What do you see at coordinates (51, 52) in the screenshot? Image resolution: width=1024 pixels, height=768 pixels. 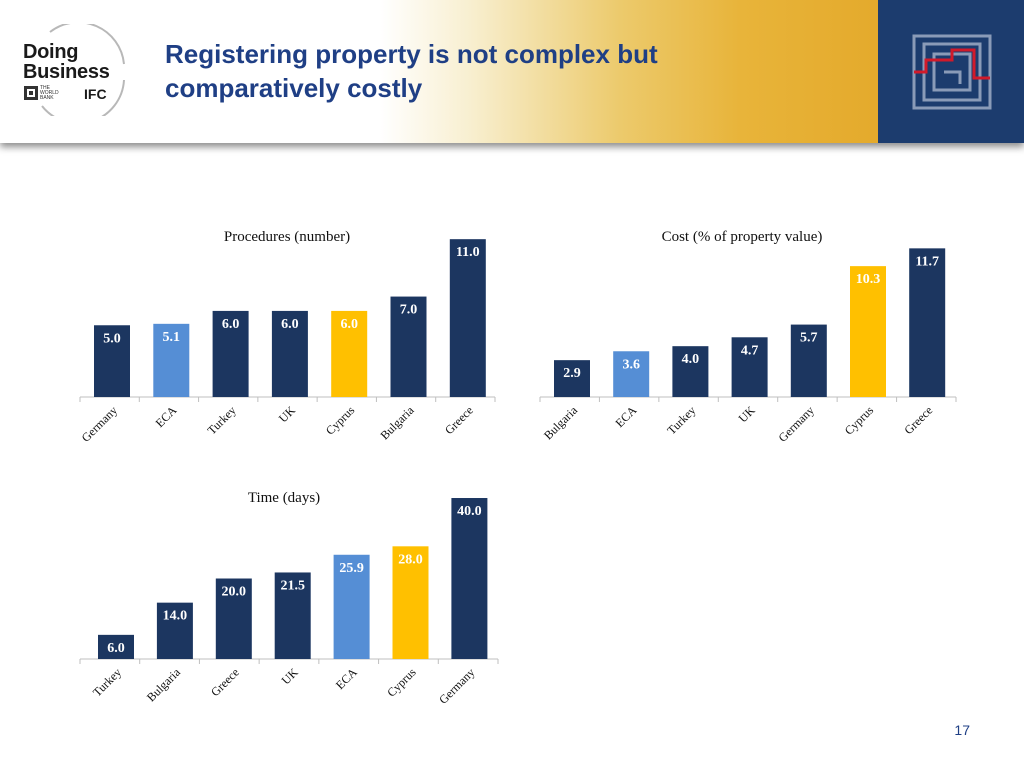 I see `logo-text-line1: Doing` at bounding box center [51, 52].